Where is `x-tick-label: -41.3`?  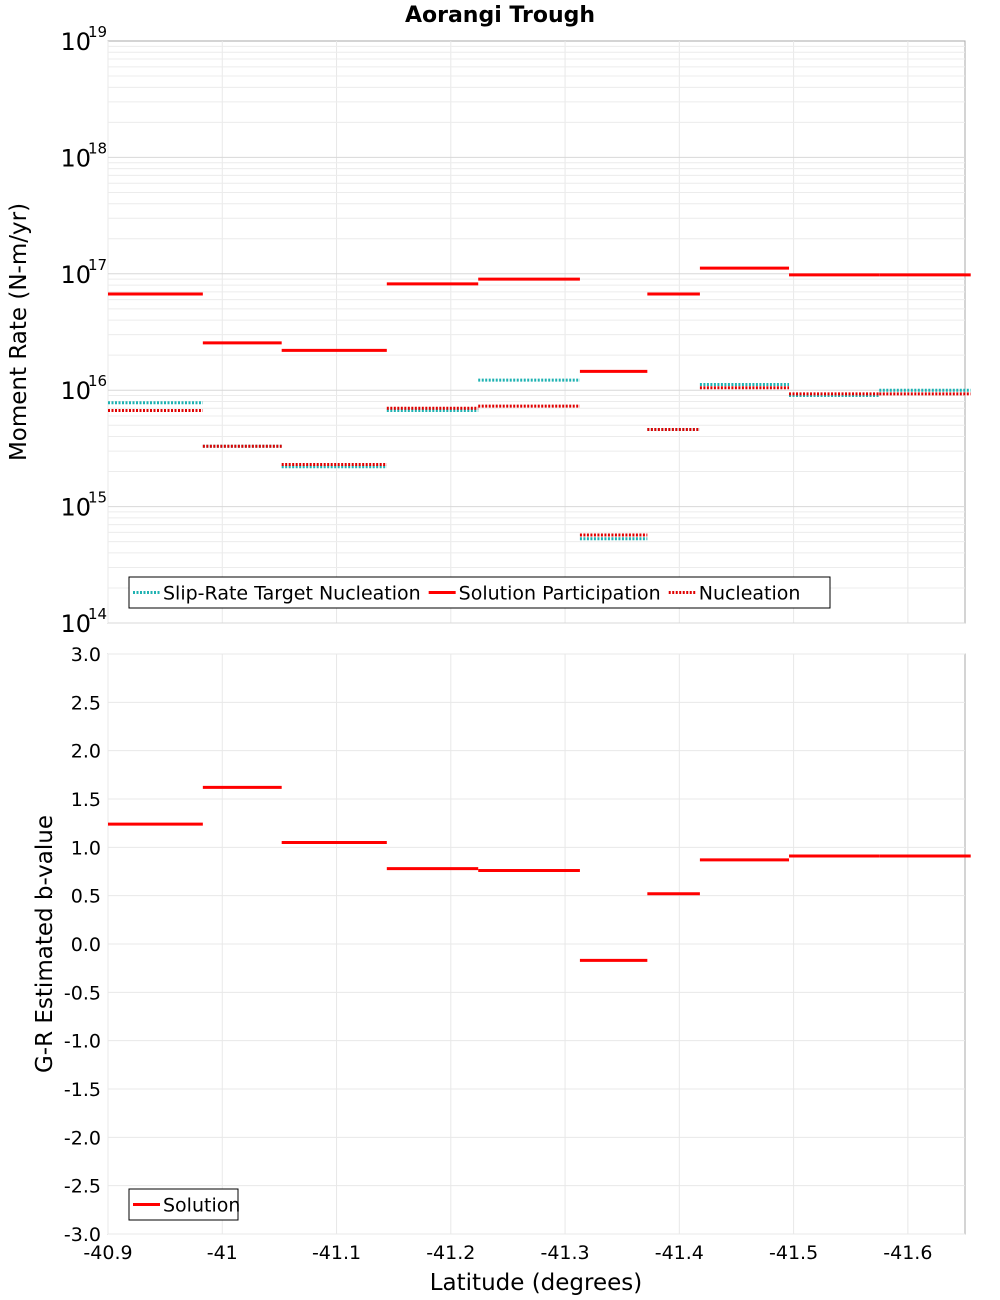 x-tick-label: -41.3 is located at coordinates (564, 1253).